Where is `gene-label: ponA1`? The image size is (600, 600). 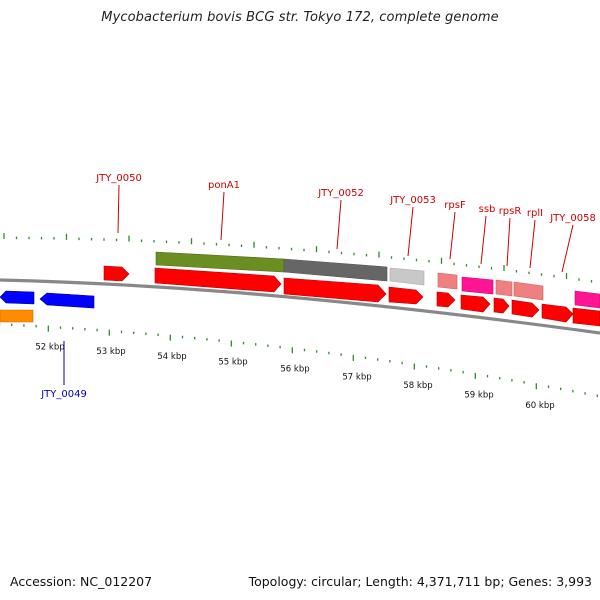 gene-label: ponA1 is located at coordinates (224, 185).